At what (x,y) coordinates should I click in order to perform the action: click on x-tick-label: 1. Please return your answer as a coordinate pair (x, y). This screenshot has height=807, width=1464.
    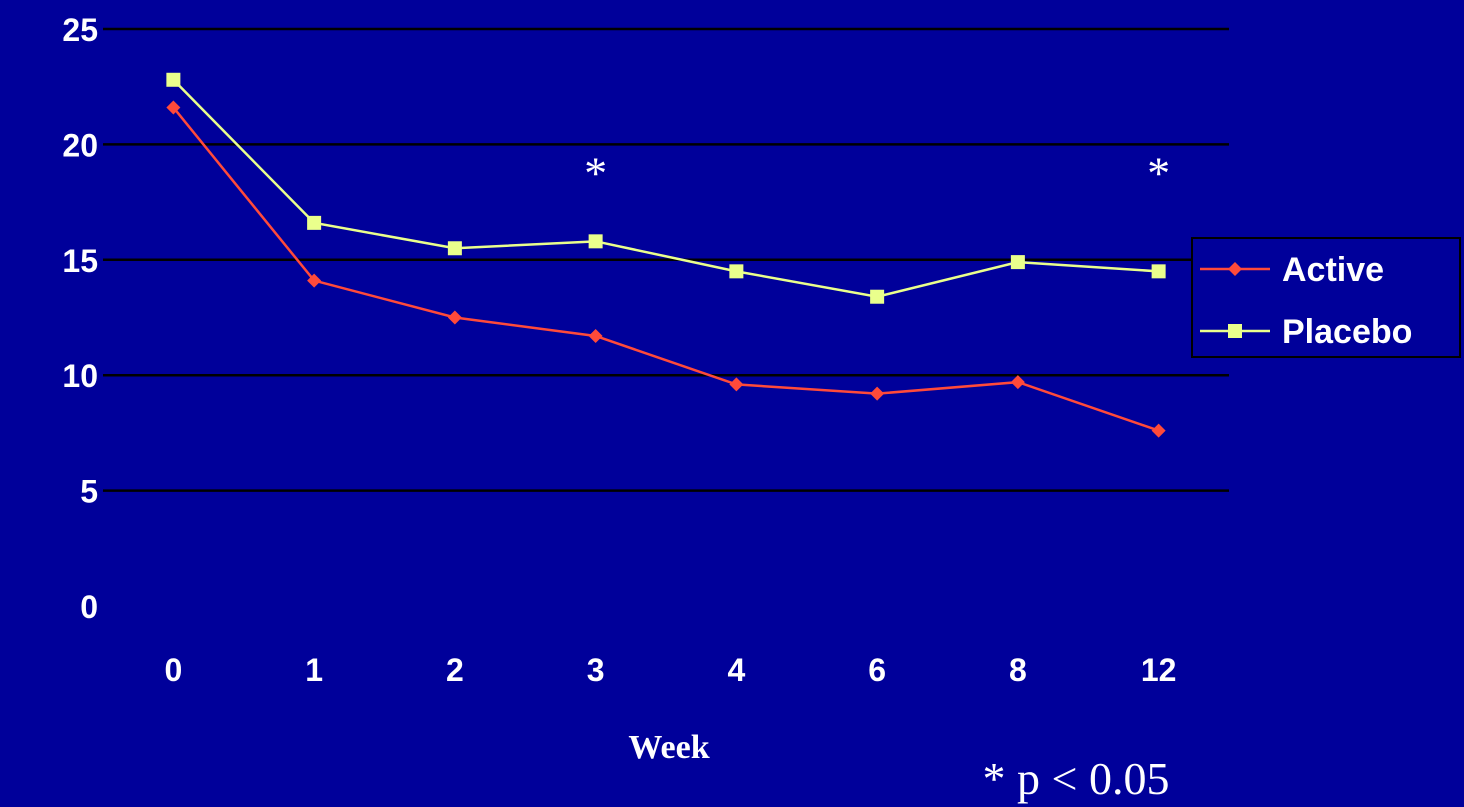
    Looking at the image, I should click on (314, 670).